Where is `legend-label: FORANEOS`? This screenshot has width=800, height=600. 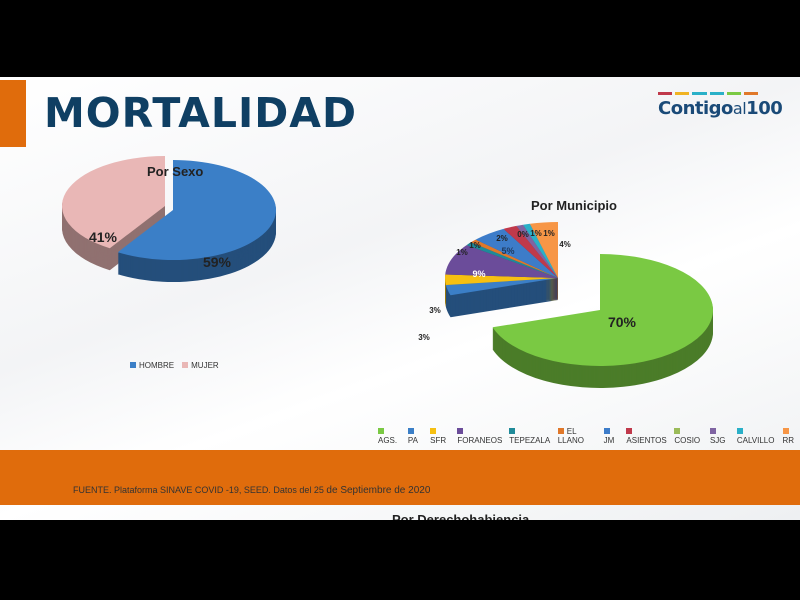 legend-label: FORANEOS is located at coordinates (480, 440).